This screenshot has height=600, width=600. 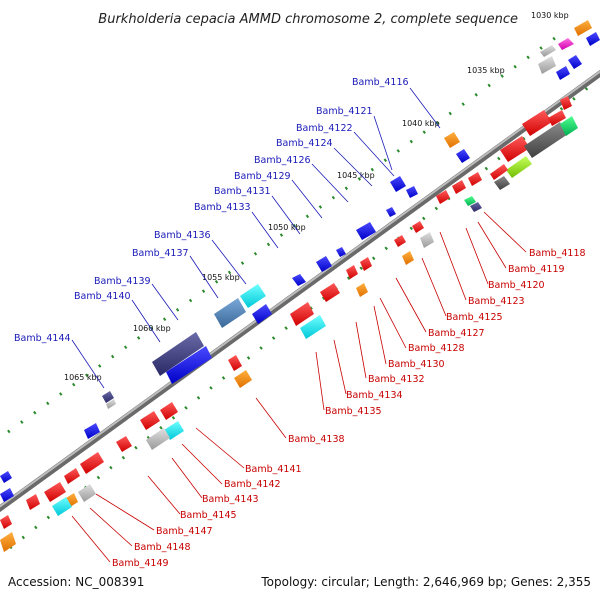 I want to click on gene-label-bamb-4133: Bamb_4133, so click(x=222, y=207).